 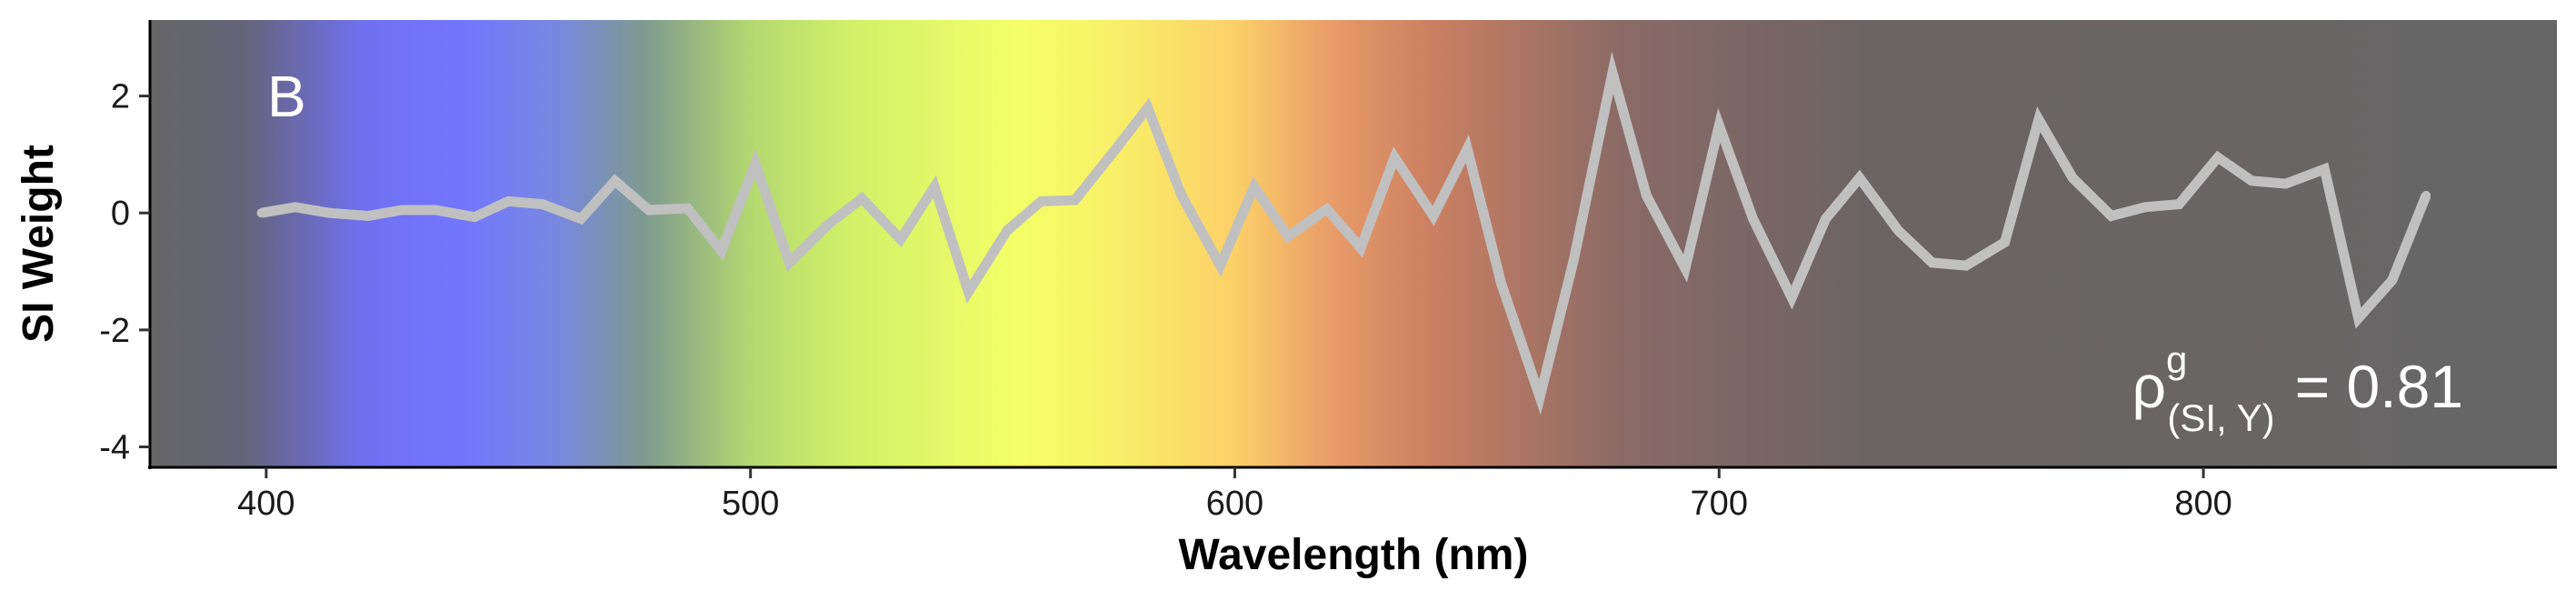 What do you see at coordinates (124, 272) in the screenshot?
I see `y-ticks: 2 0 -2 -4` at bounding box center [124, 272].